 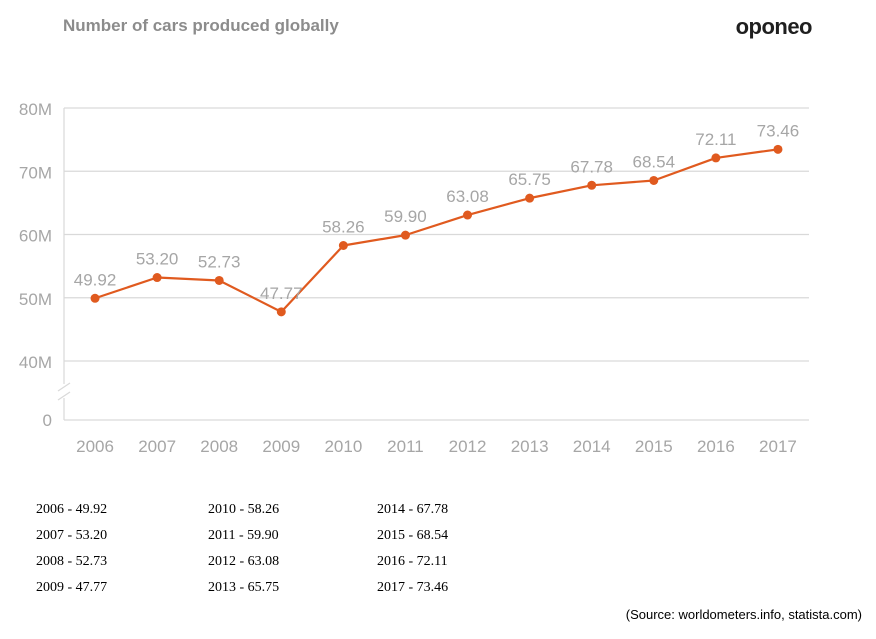 I want to click on x-tick-label: 2014, so click(x=592, y=446).